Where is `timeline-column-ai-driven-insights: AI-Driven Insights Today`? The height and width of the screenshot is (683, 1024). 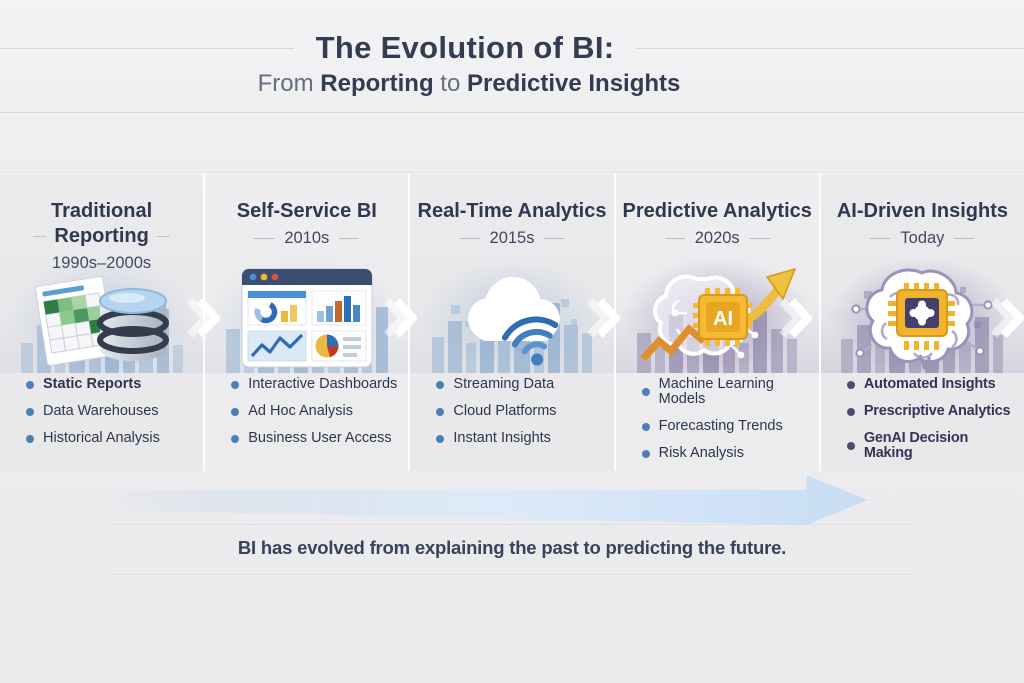 timeline-column-ai-driven-insights: AI-Driven Insights Today is located at coordinates (921, 323).